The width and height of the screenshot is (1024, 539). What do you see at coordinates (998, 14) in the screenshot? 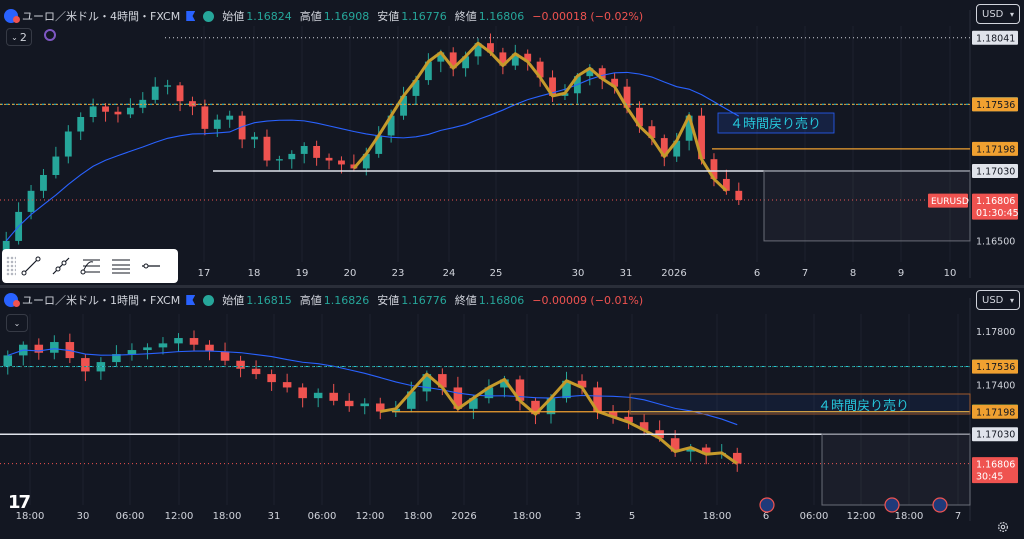
I see `top-currency-select: USD ▾` at bounding box center [998, 14].